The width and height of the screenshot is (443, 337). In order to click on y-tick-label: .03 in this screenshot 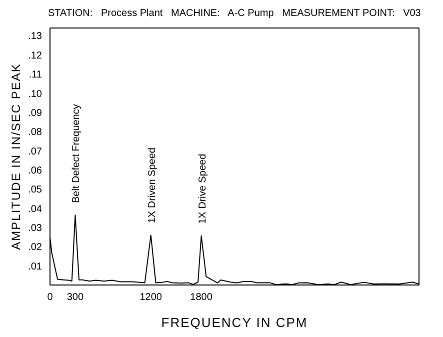, I will do `click(35, 228)`.